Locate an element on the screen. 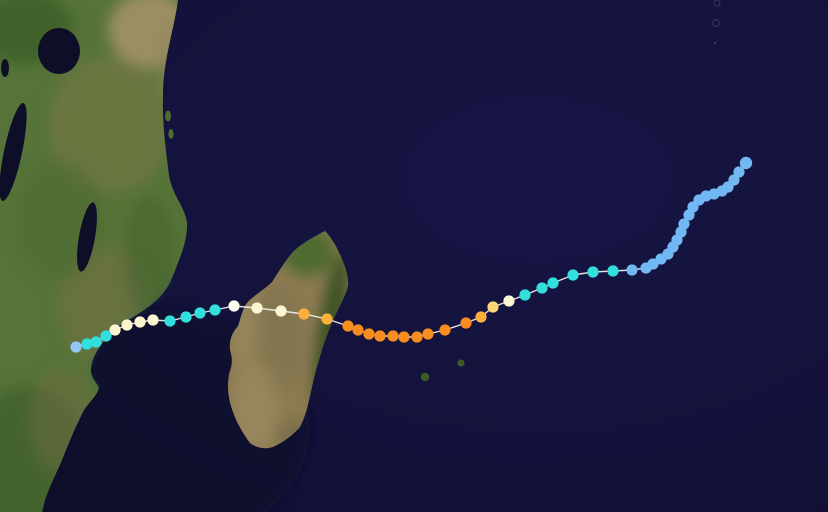  mauritius-island is located at coordinates (461, 363).